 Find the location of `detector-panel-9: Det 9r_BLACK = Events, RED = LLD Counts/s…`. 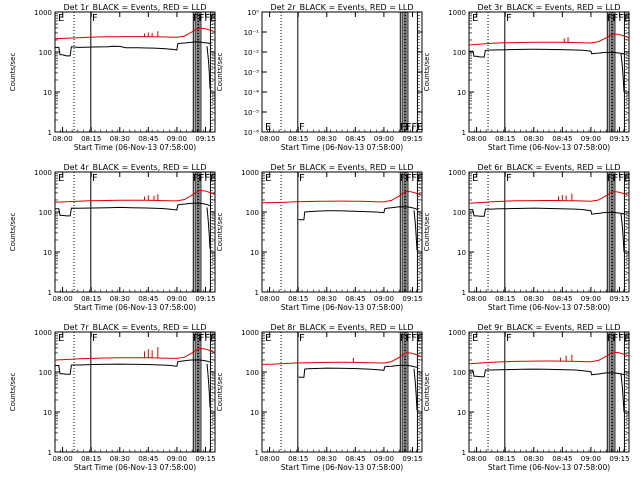

detector-panel-9: Det 9r_BLACK = Events, RED = LLD Counts/s… is located at coordinates (526, 397).